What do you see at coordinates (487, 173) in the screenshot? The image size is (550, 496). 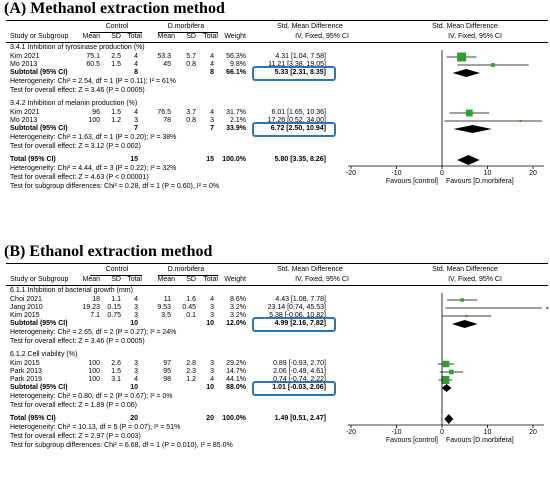 I see `x-tick-label: 10` at bounding box center [487, 173].